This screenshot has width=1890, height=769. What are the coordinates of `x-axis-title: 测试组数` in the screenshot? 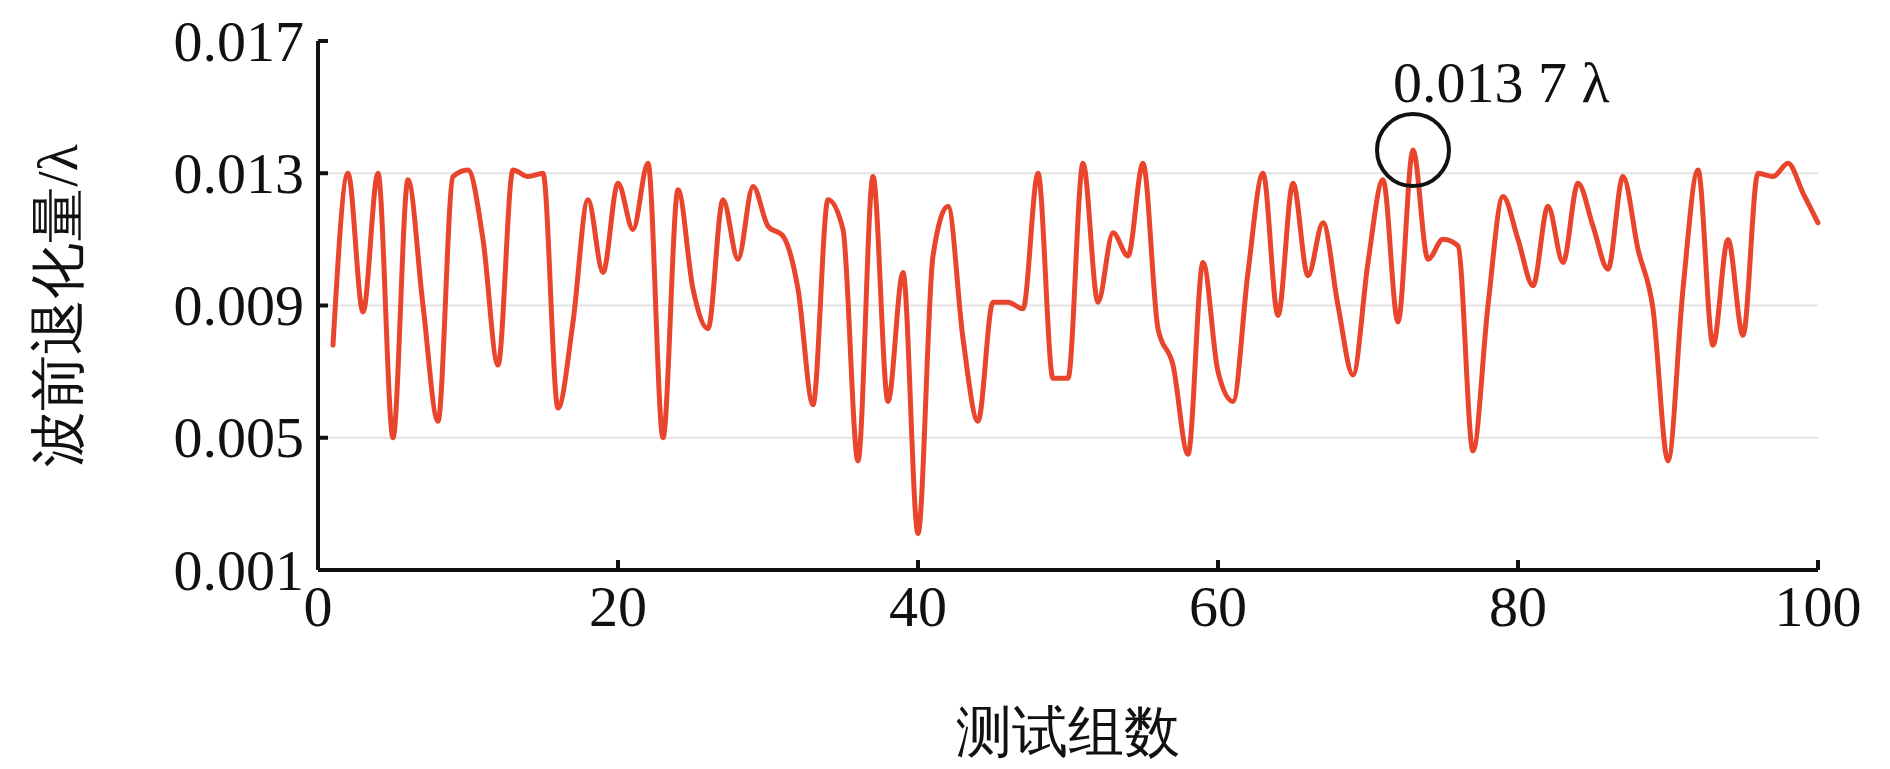 It's located at (1068, 732).